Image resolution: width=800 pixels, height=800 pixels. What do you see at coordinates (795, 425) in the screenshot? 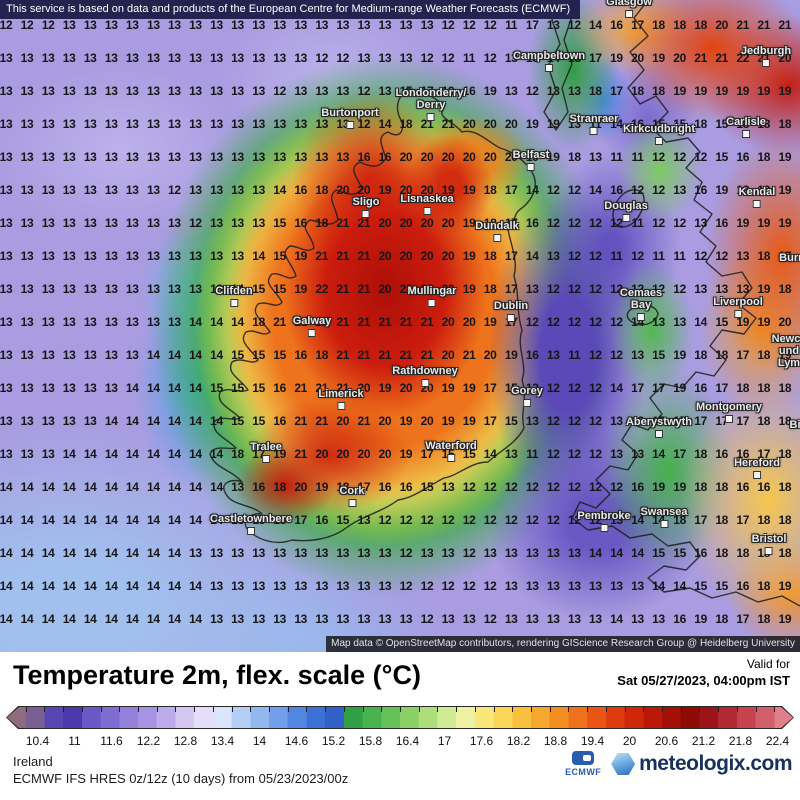
I see `city-label-birmingham-partial: Bi` at bounding box center [795, 425].